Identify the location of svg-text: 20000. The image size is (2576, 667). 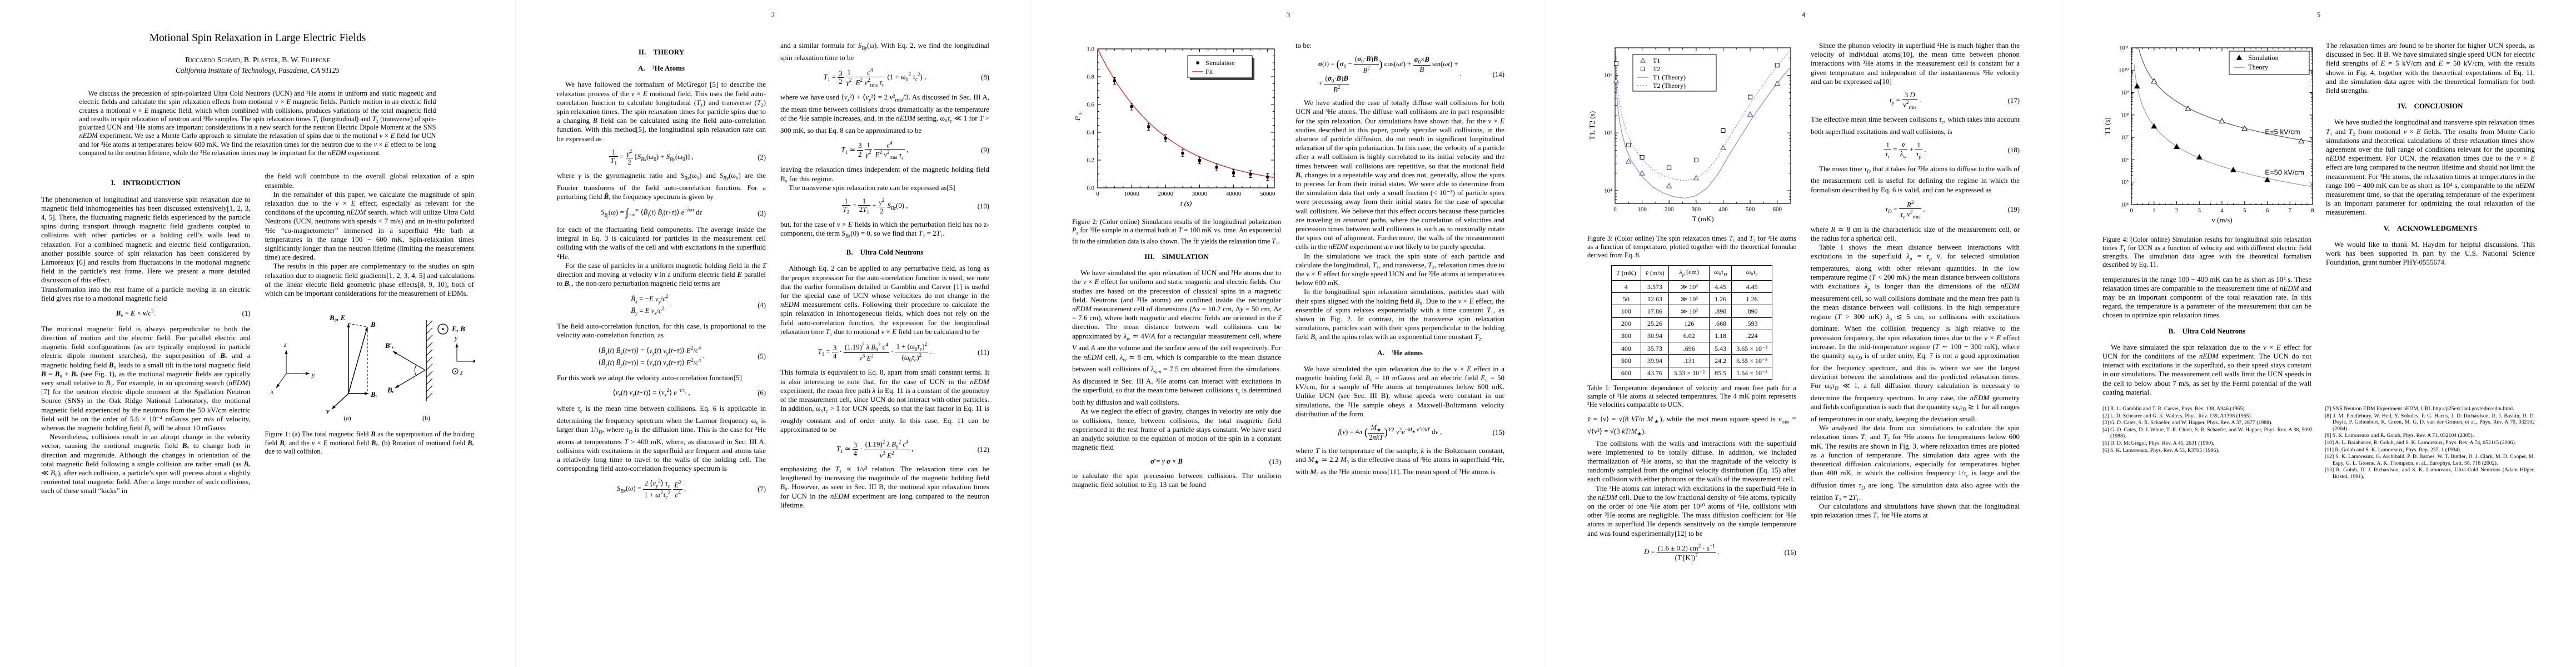
(1166, 194).